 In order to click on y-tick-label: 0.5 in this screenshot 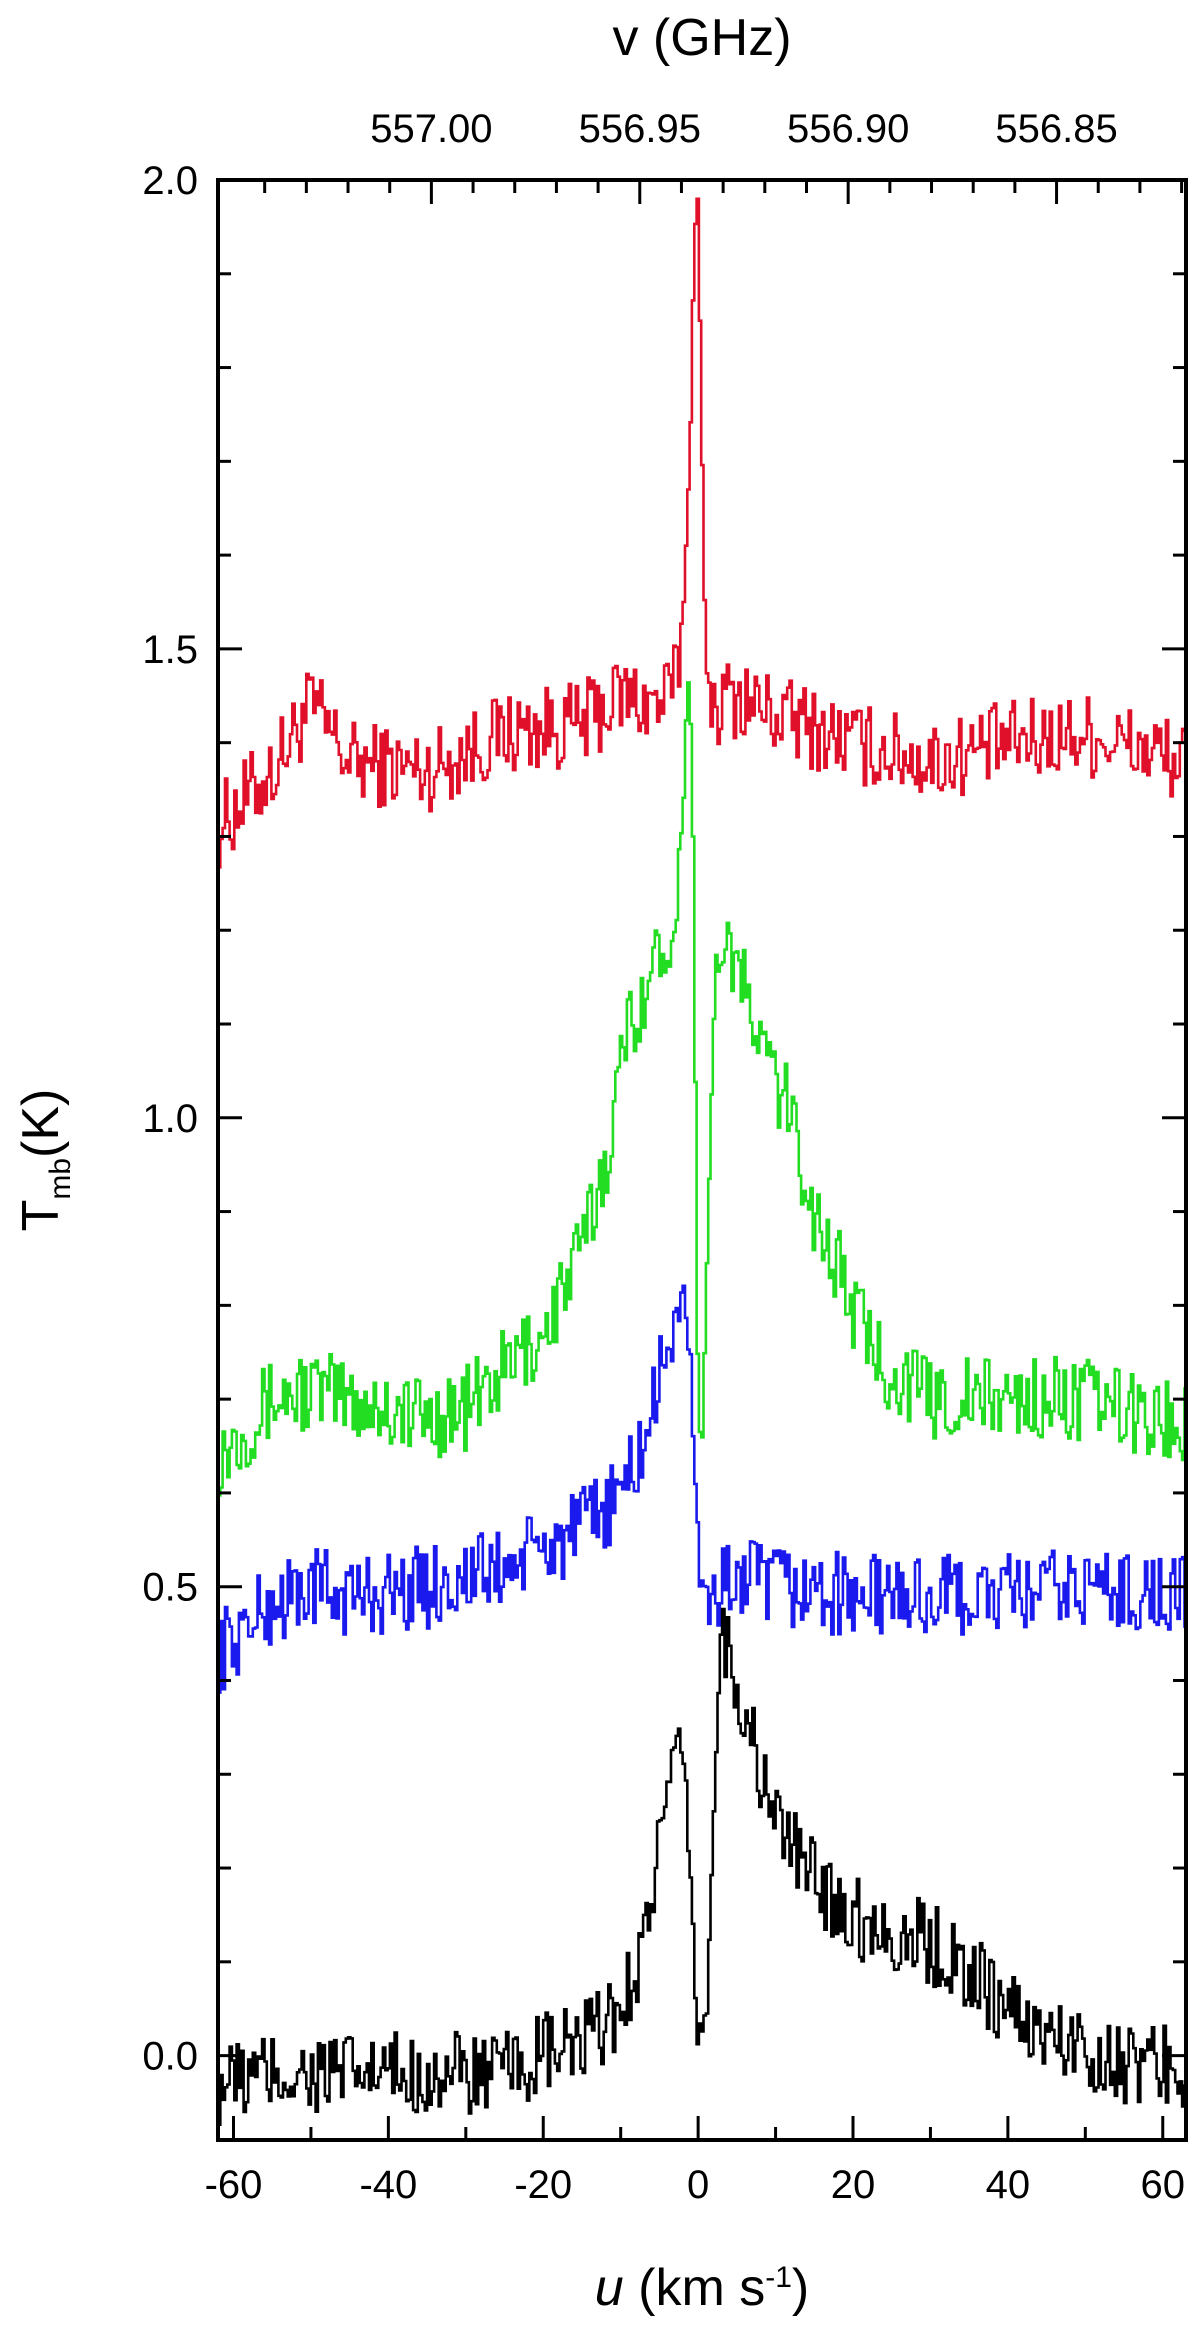, I will do `click(170, 1588)`.